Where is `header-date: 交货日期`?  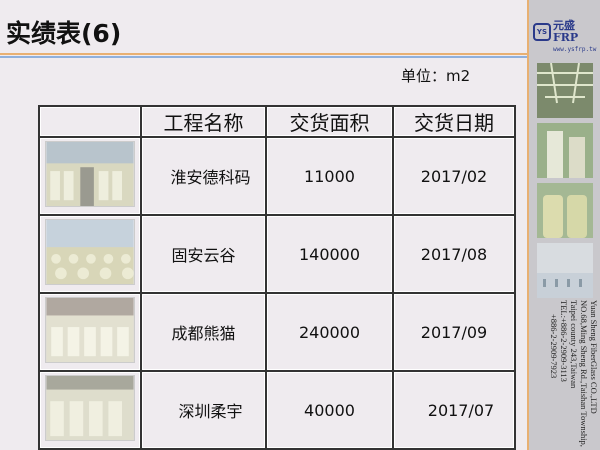
header-date: 交货日期 is located at coordinates (454, 121).